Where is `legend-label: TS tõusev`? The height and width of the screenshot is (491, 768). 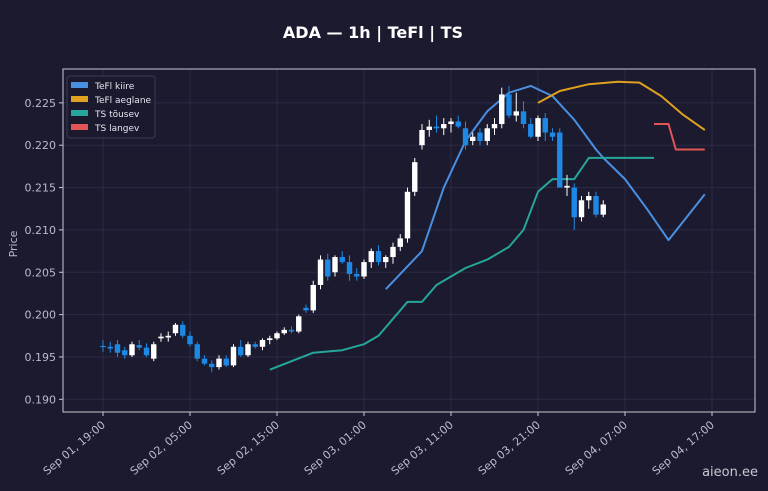
legend-label: TS tõusev is located at coordinates (117, 115).